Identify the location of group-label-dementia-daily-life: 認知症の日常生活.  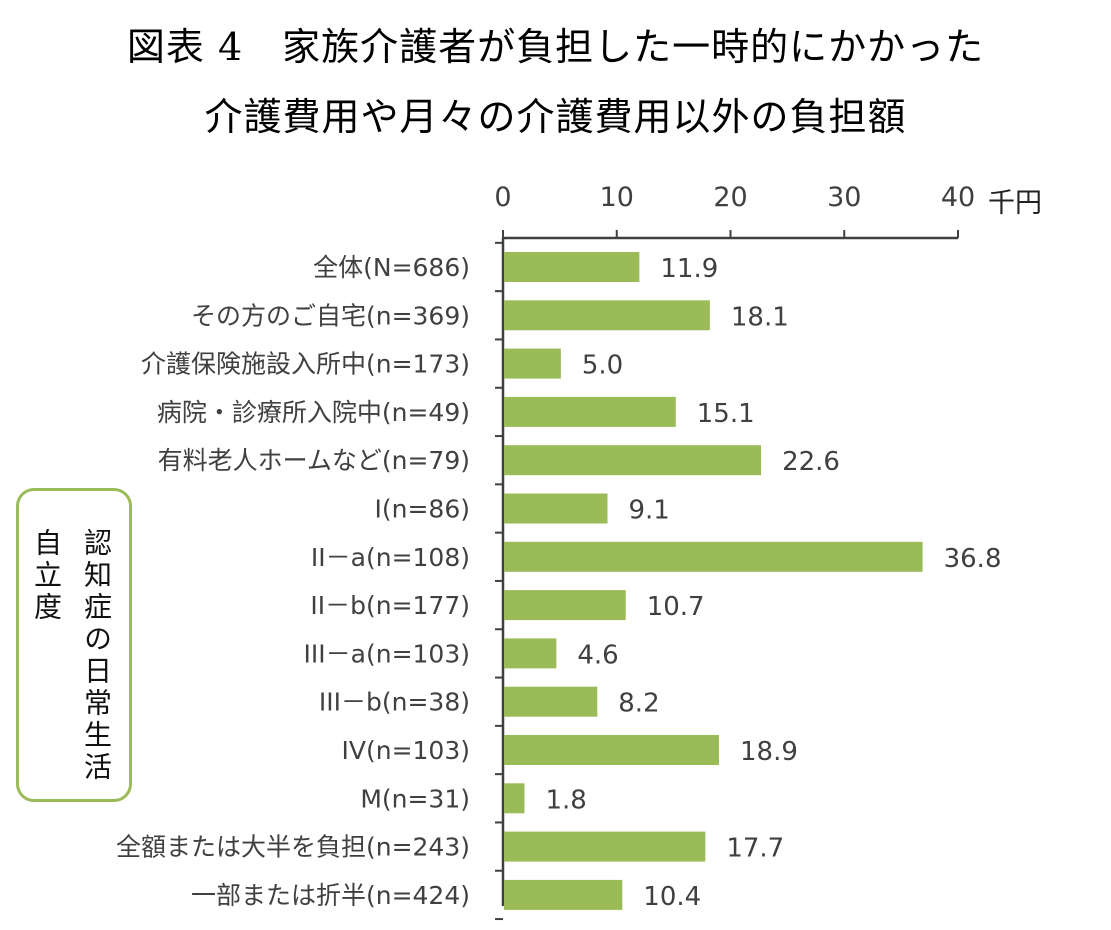
(96, 656).